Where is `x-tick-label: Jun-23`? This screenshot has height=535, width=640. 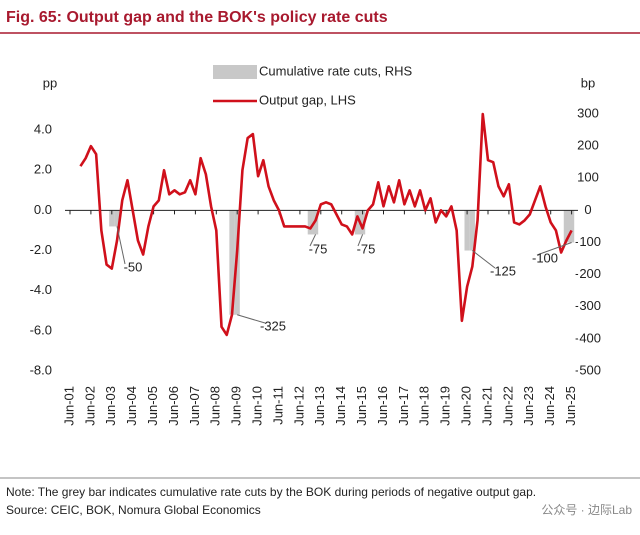 x-tick-label: Jun-23 is located at coordinates (528, 406).